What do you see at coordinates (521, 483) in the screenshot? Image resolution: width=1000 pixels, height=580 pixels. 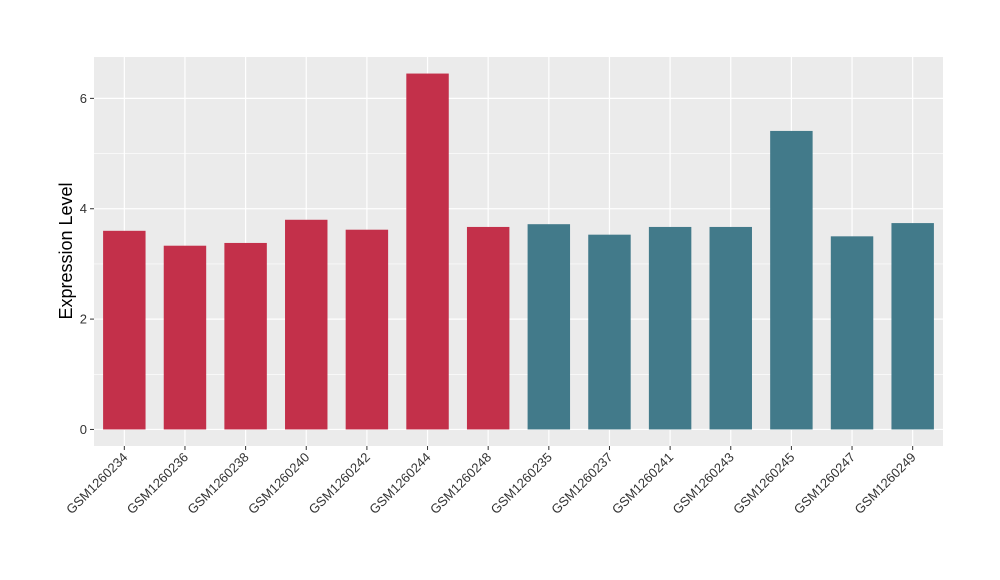 I see `x-tick-label: GSM1260235` at bounding box center [521, 483].